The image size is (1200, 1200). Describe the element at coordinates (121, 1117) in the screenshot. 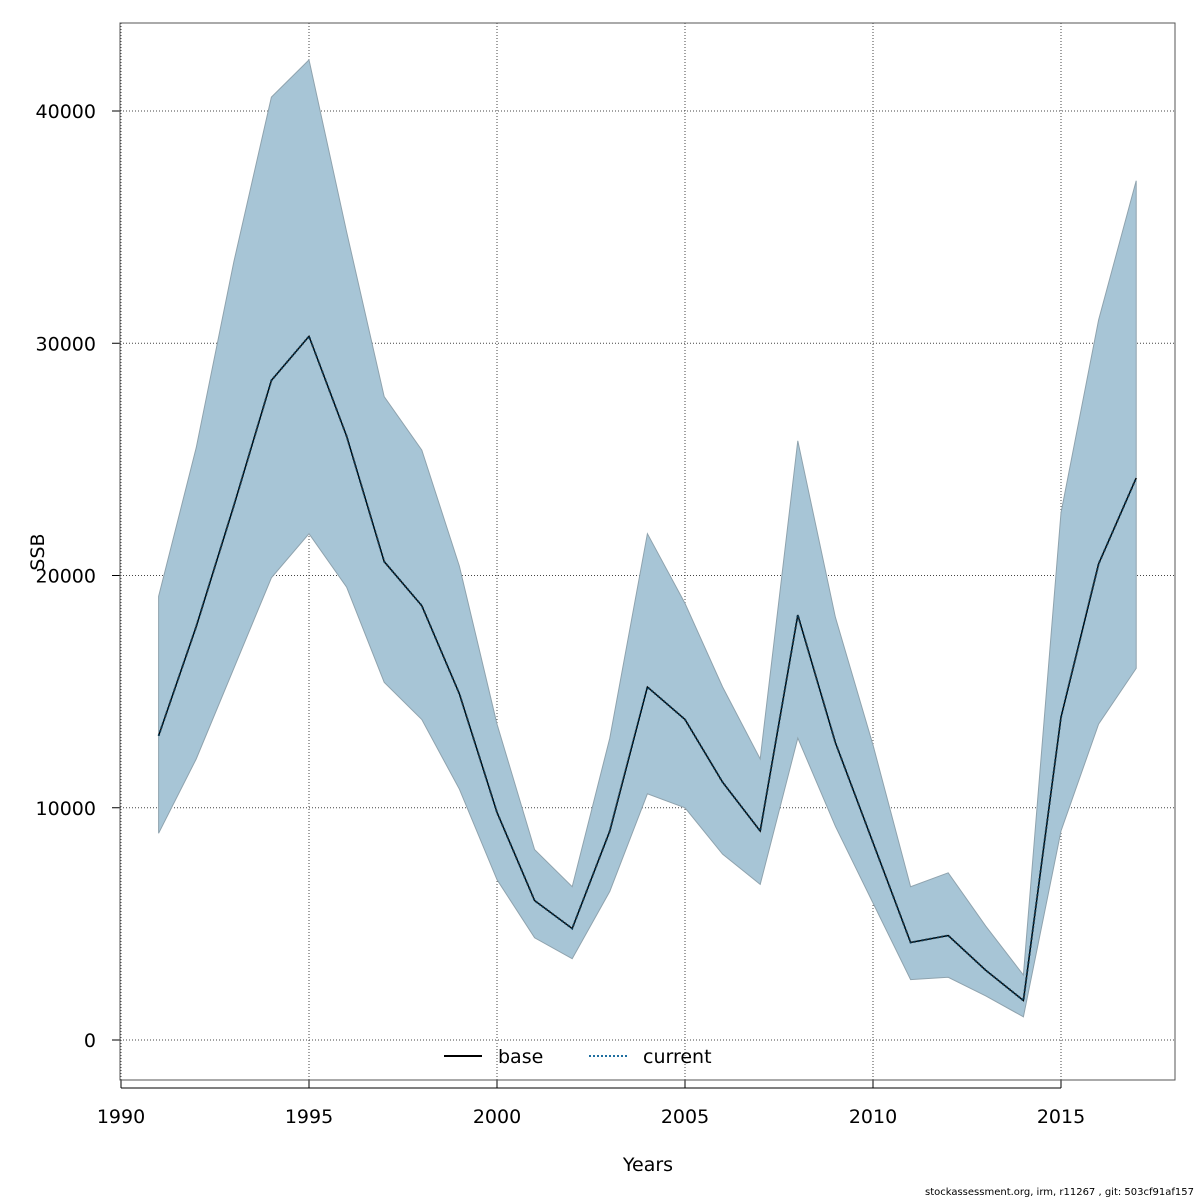

I see `x-tick-label: 1990` at that location.